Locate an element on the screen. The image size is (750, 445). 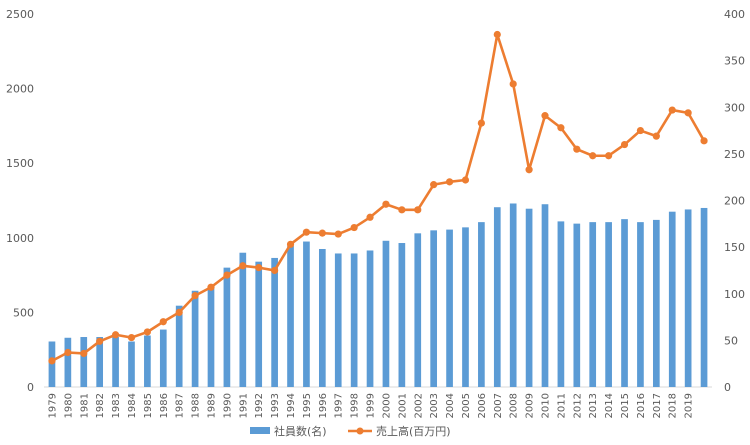
x-tick-label: 1987 is located at coordinates (180, 405).